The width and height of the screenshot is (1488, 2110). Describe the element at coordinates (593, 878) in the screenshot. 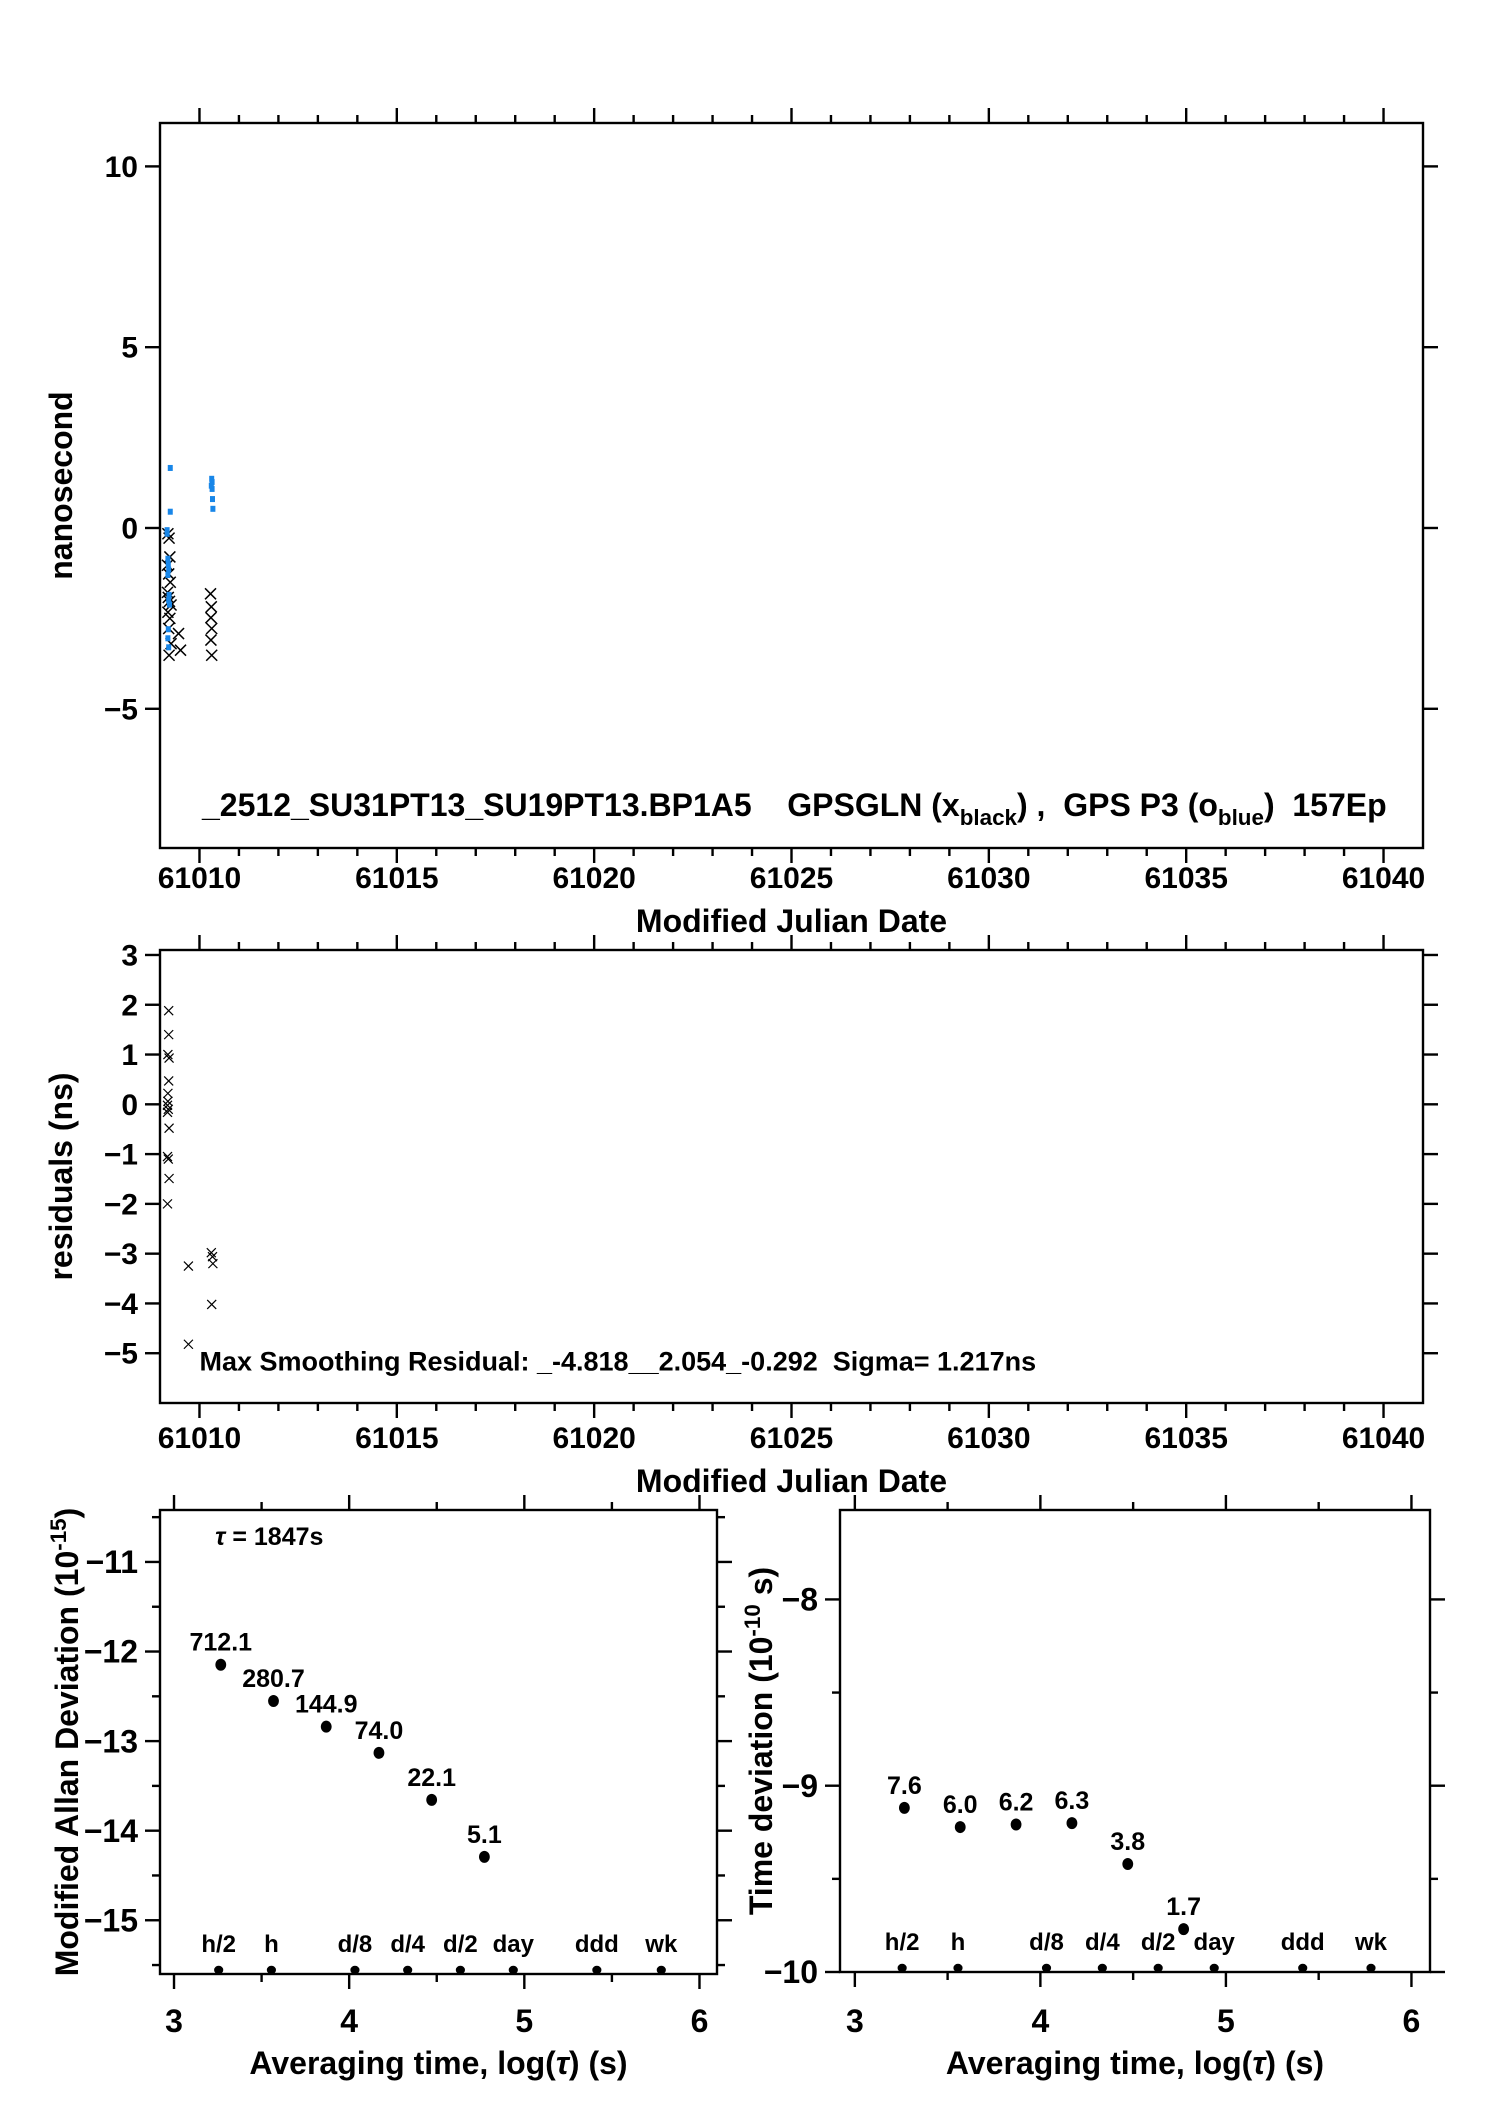

I see `x-tick-label: 61020` at that location.